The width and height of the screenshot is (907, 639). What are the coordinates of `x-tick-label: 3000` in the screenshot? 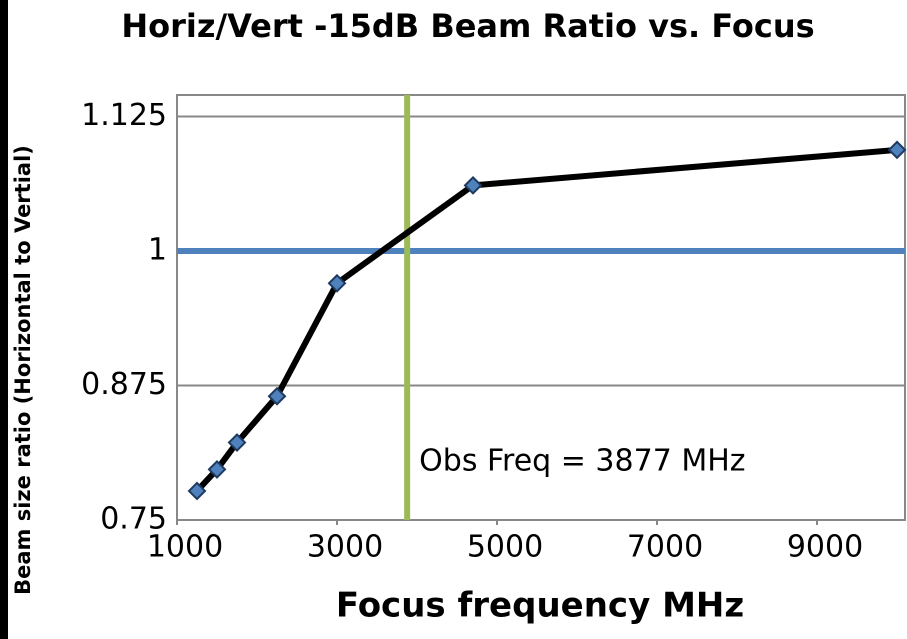 It's located at (345, 547).